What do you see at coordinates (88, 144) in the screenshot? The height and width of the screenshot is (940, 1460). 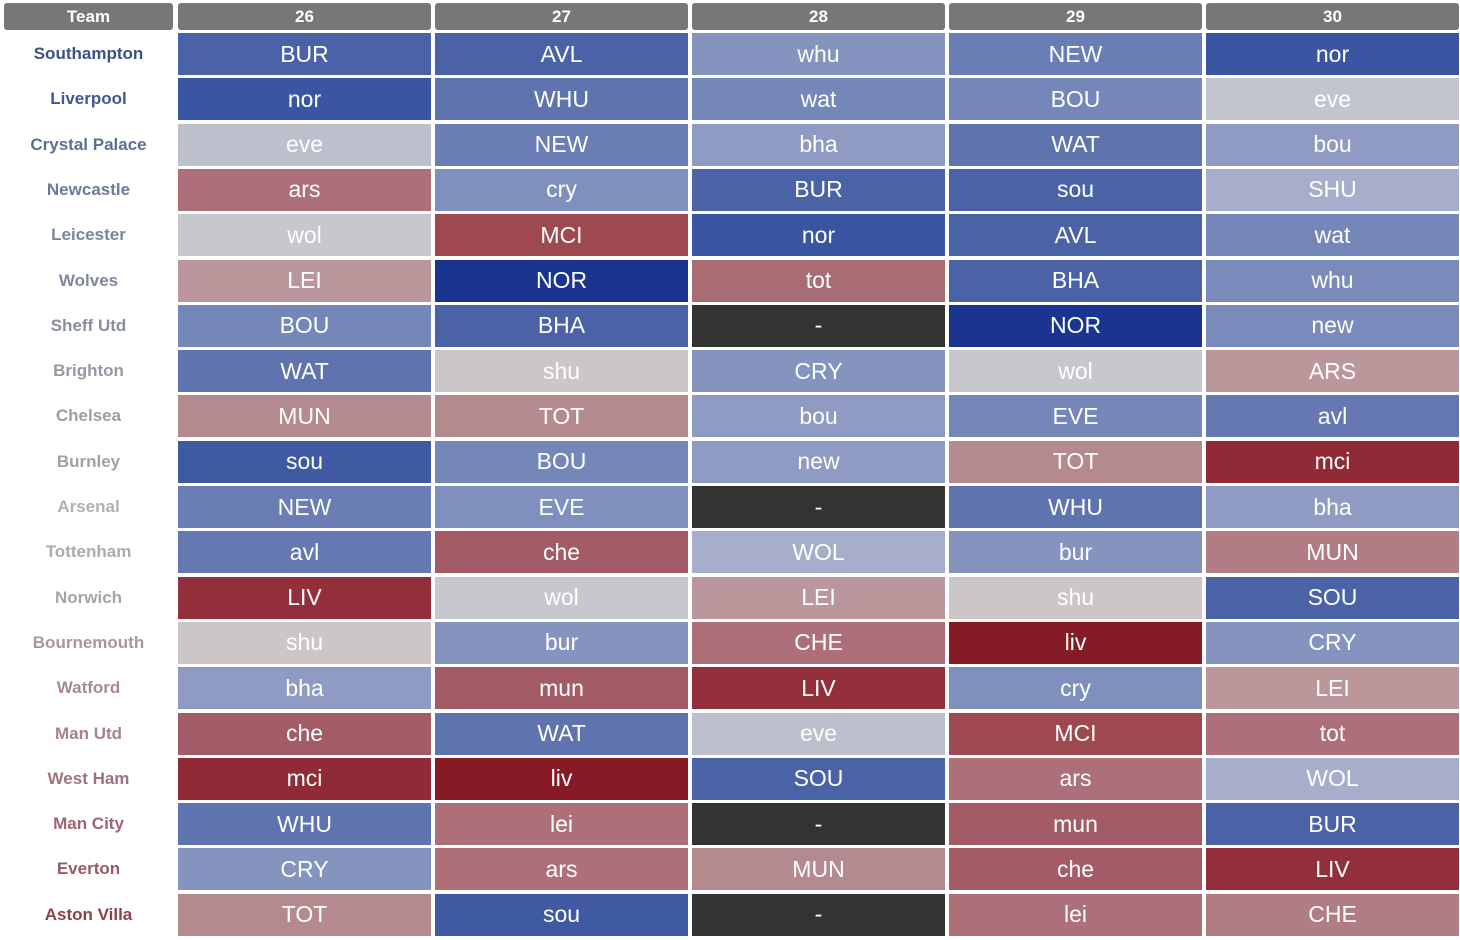 I see `team-name: Crystal Palace` at bounding box center [88, 144].